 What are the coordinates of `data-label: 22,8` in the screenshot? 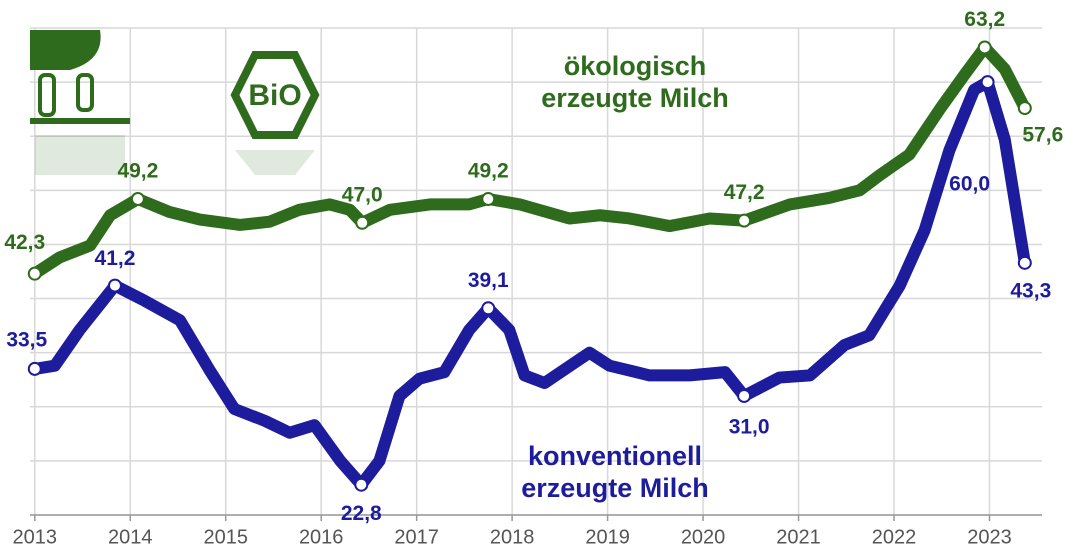 It's located at (361, 513).